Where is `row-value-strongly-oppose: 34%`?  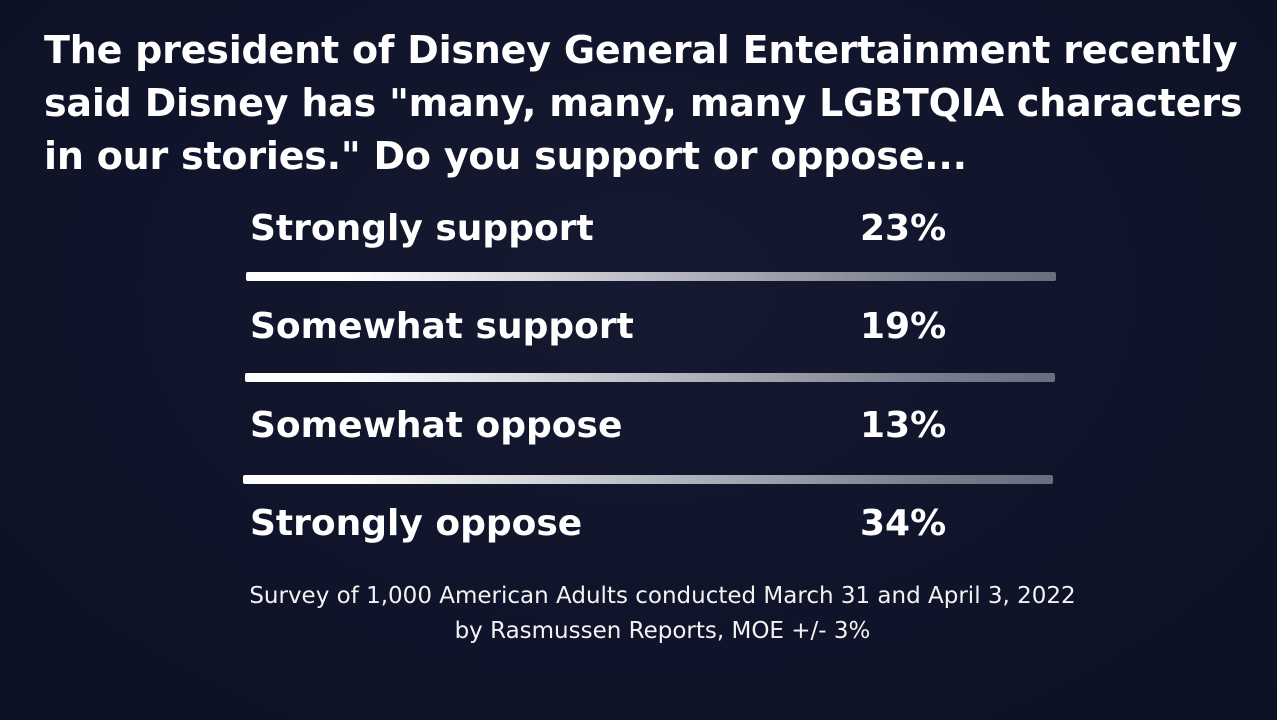
row-value-strongly-oppose: 34% is located at coordinates (903, 523).